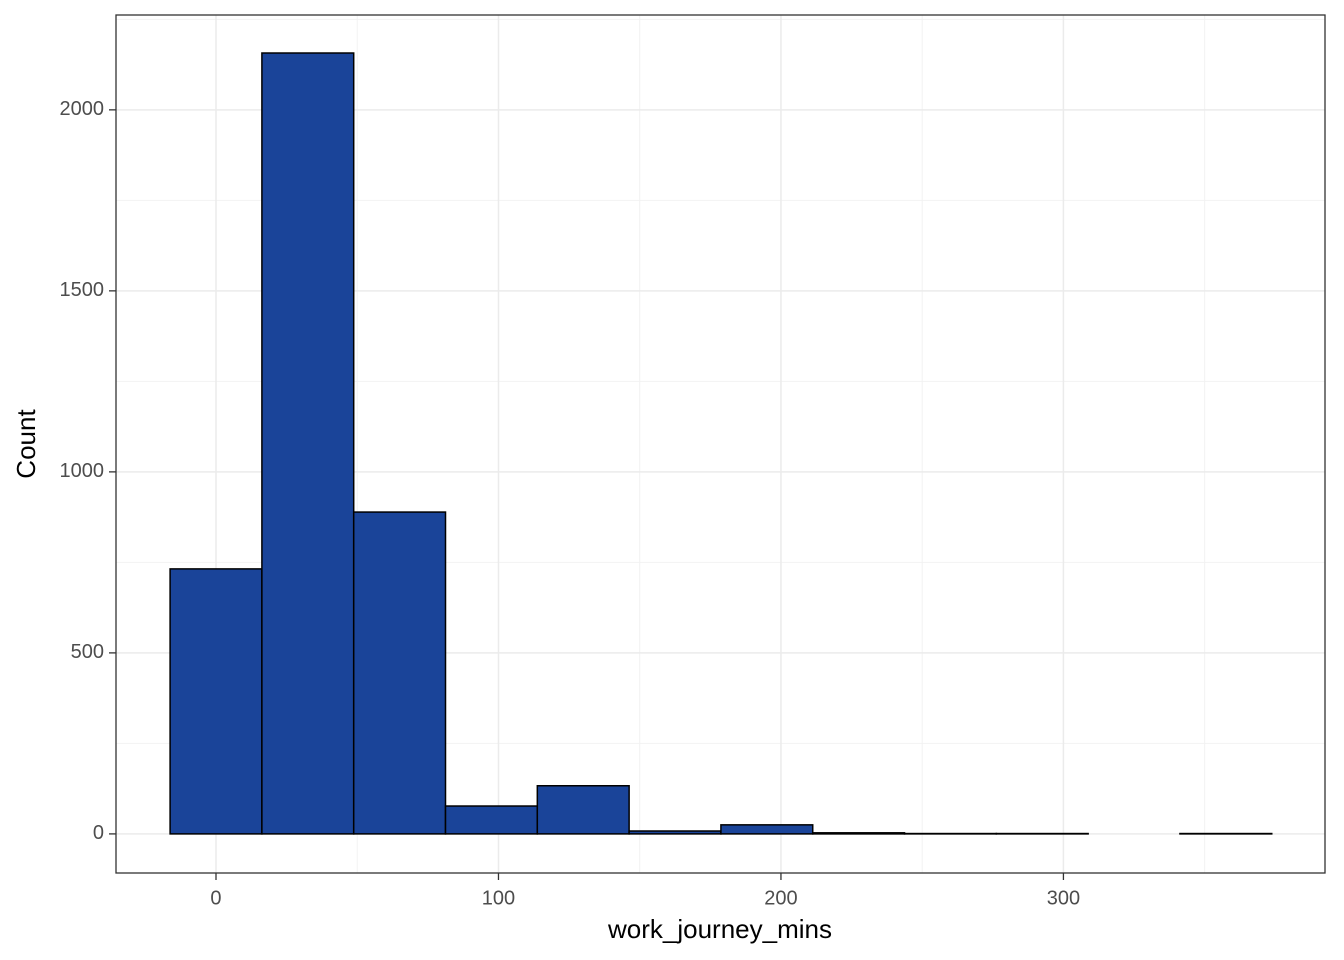 The height and width of the screenshot is (960, 1344). I want to click on y-tick-label: 1000, so click(82, 471).